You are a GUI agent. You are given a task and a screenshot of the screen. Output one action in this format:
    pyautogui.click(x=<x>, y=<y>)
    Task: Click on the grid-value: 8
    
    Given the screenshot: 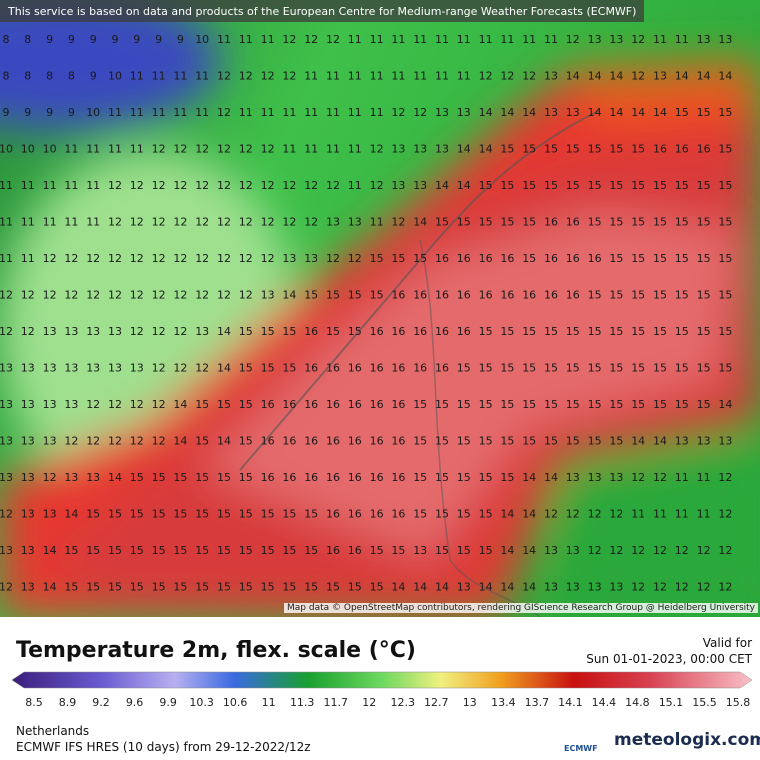 What is the action you would take?
    pyautogui.click(x=27, y=39)
    